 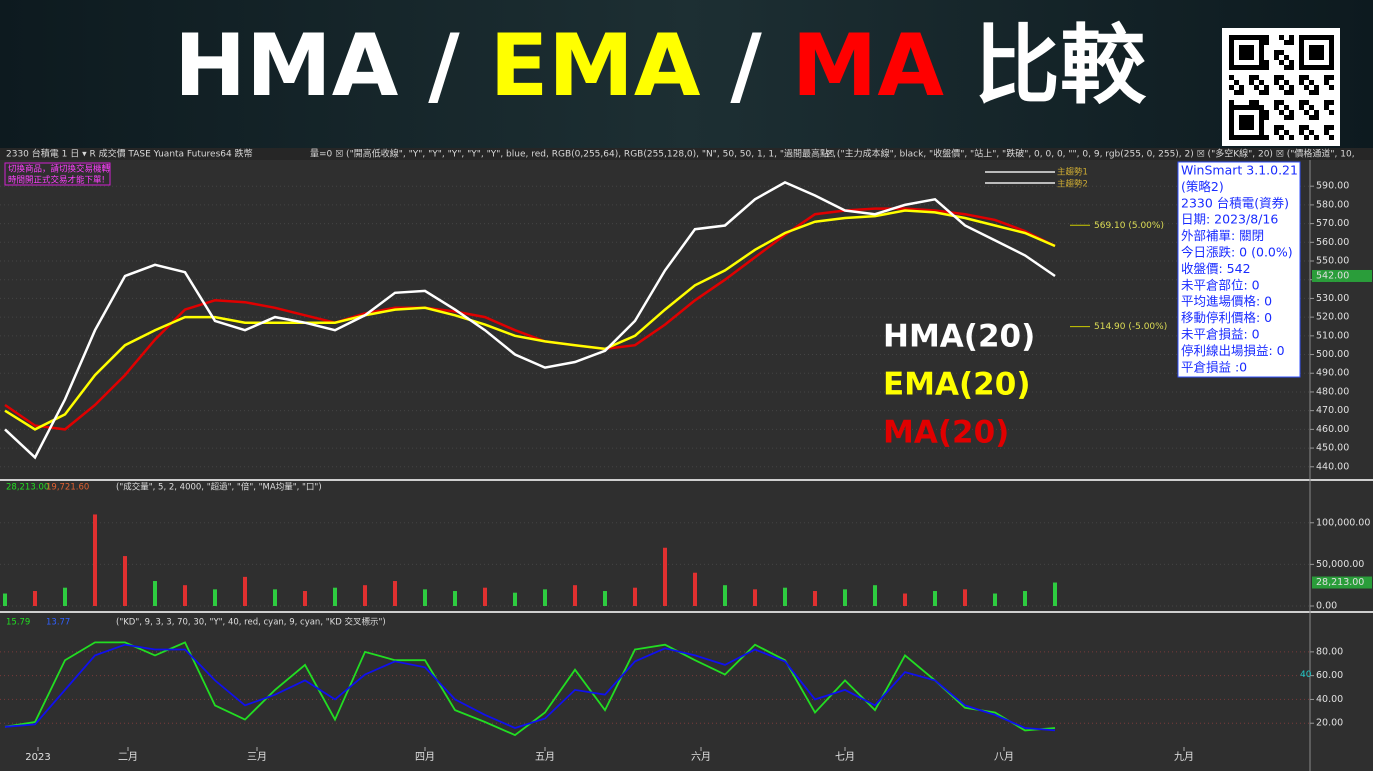 I want to click on panel-header: 28,213.00, so click(x=27, y=488).